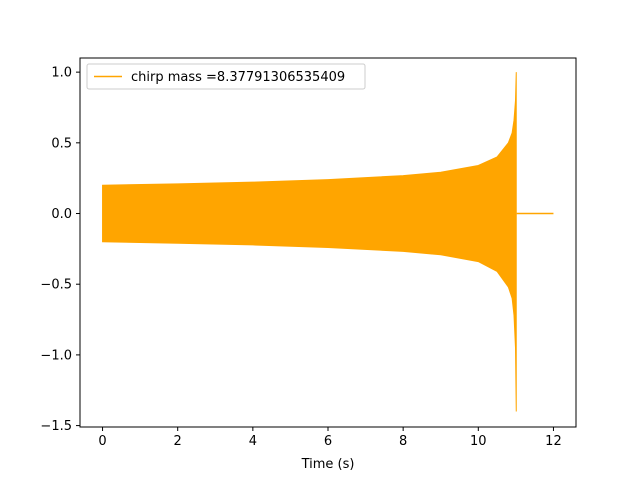  Describe the element at coordinates (553, 441) in the screenshot. I see `x-tick-label: 12` at that location.